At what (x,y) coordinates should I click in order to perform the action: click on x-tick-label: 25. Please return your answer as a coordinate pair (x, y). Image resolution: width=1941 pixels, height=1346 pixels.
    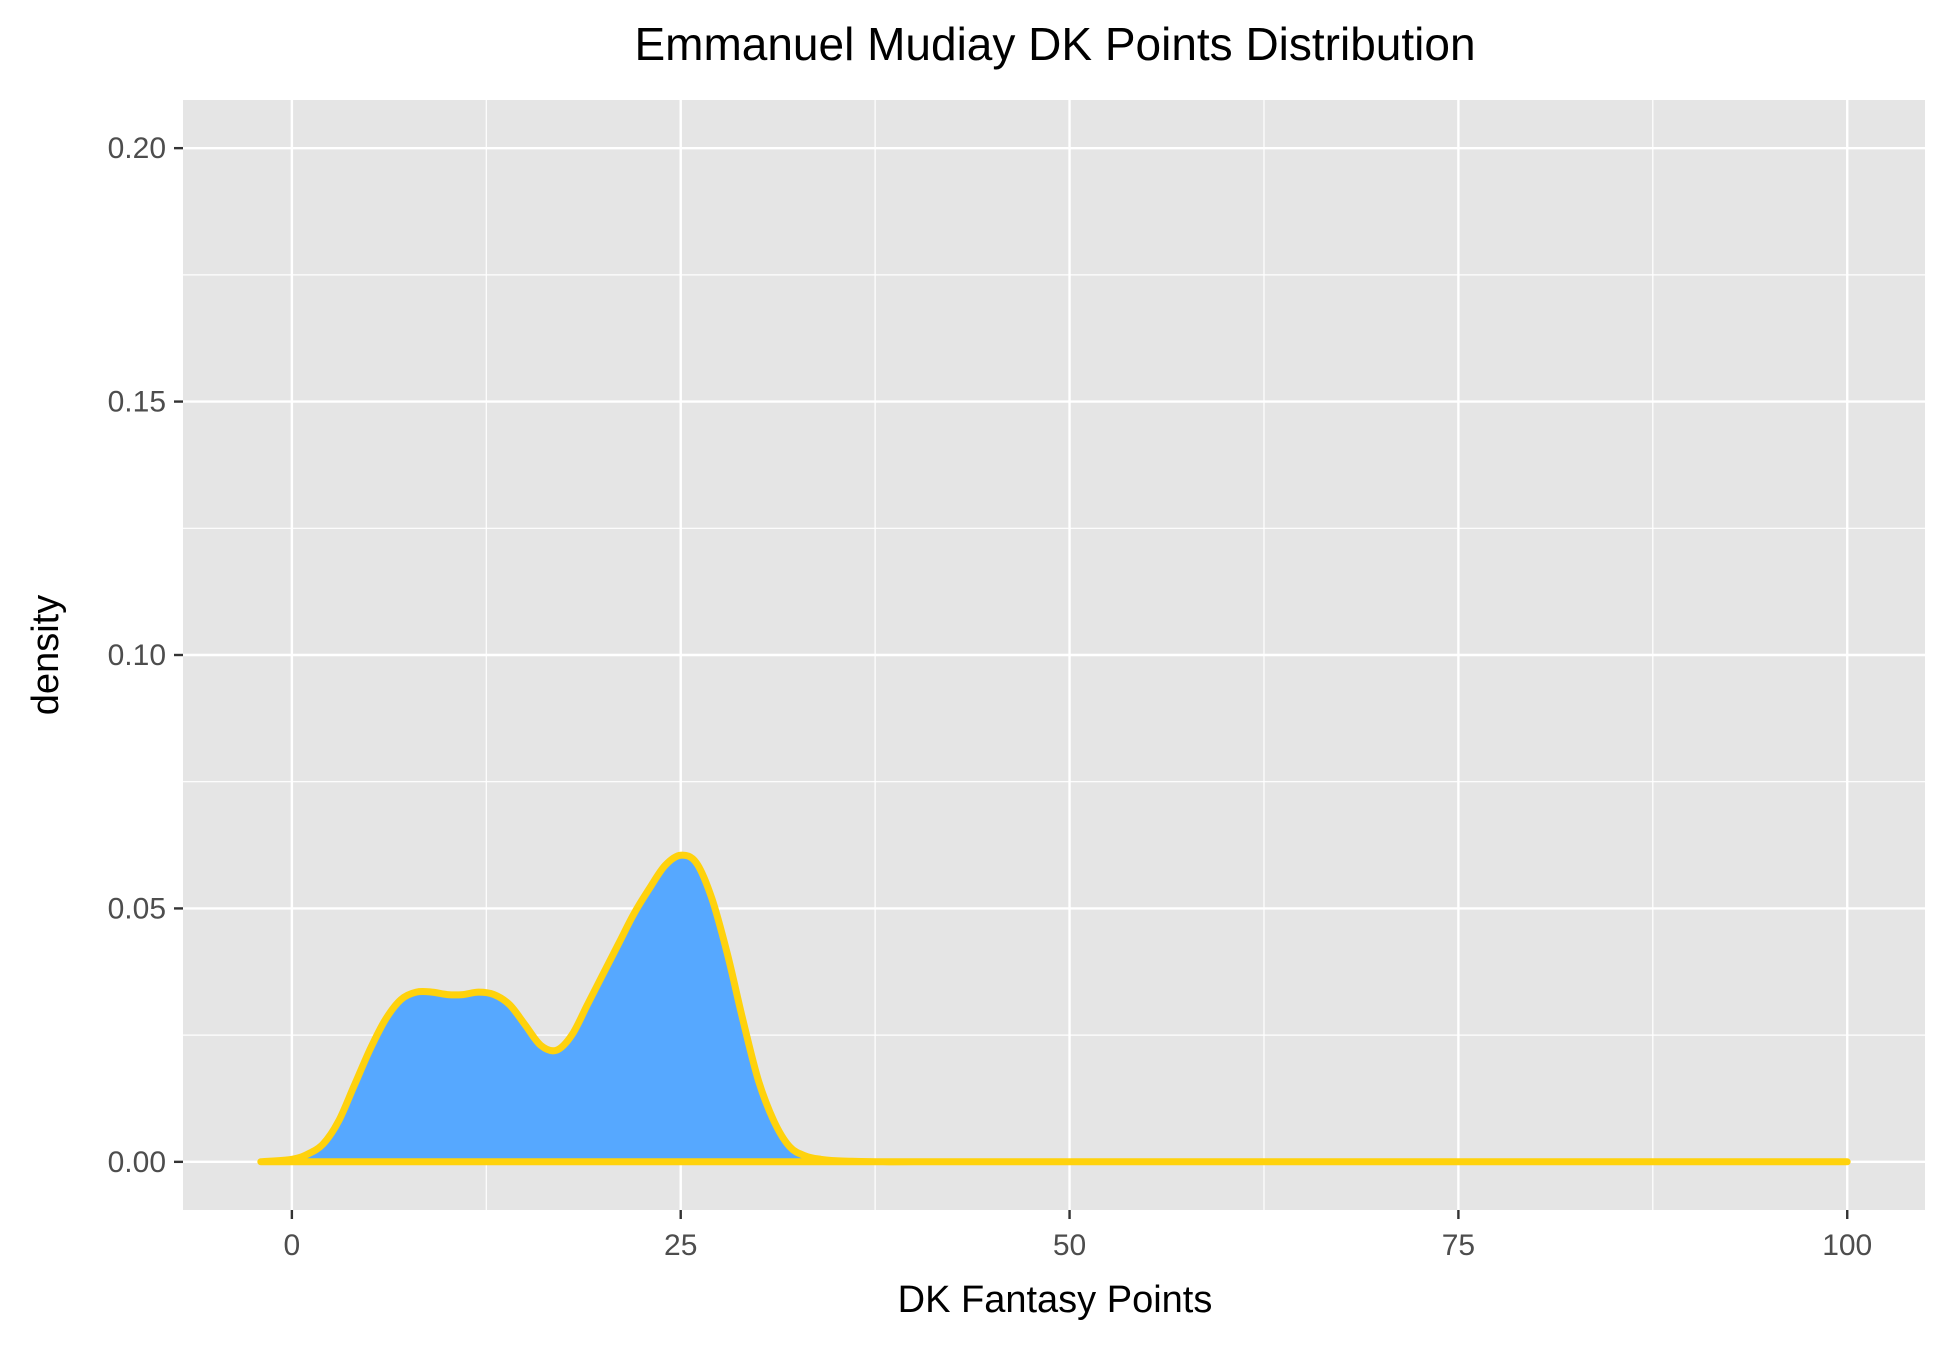
    Looking at the image, I should click on (680, 1245).